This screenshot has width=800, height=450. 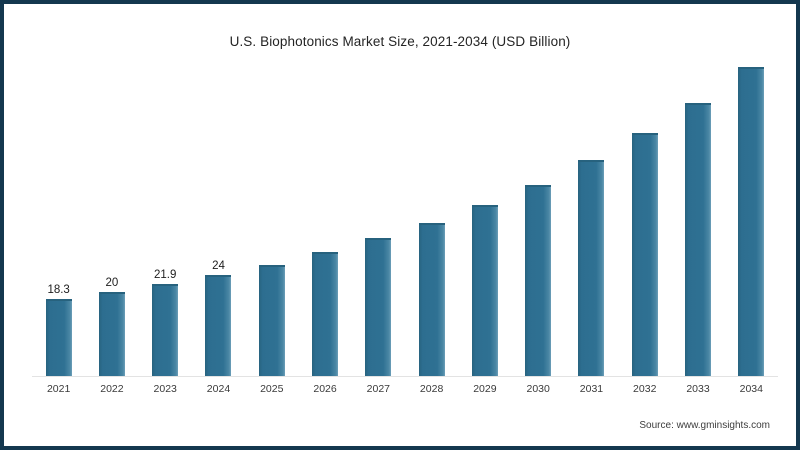 I want to click on bar-2028, so click(x=431, y=299).